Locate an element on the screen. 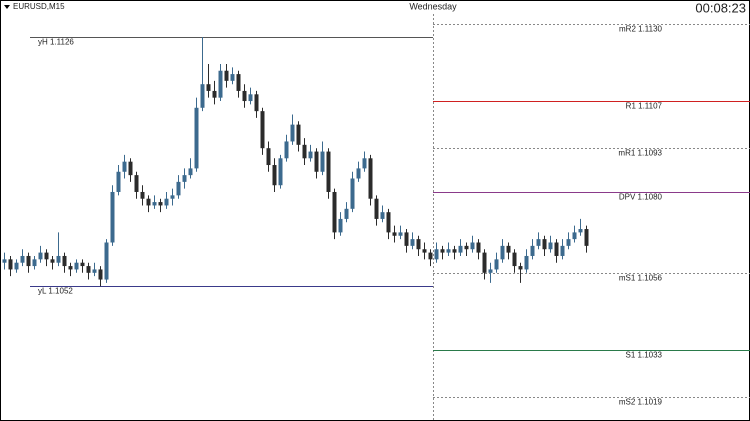 Image resolution: width=750 pixels, height=421 pixels. pivot-label: mS2 1.1019 is located at coordinates (641, 402).